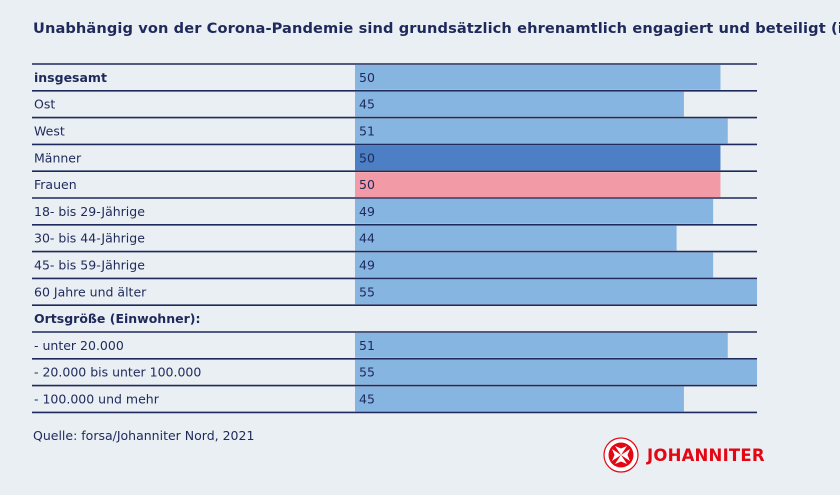  I want to click on chart-row: 51 West, so click(381, 131).